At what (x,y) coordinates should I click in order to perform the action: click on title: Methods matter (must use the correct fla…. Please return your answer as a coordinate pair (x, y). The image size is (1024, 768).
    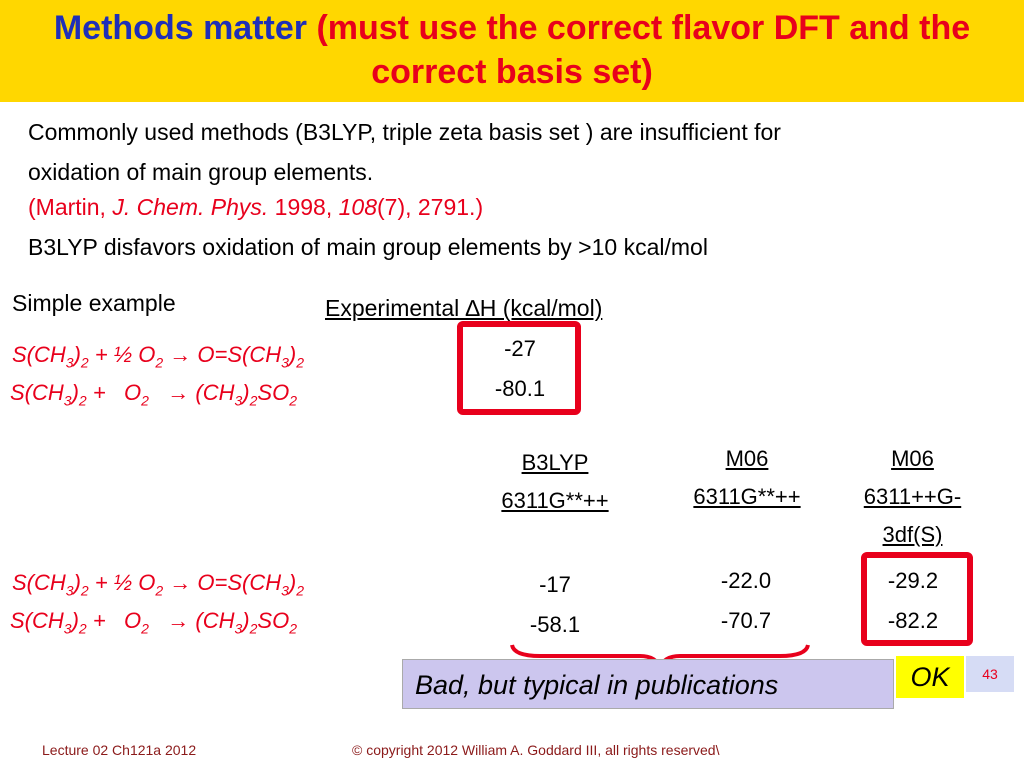
    Looking at the image, I should click on (512, 50).